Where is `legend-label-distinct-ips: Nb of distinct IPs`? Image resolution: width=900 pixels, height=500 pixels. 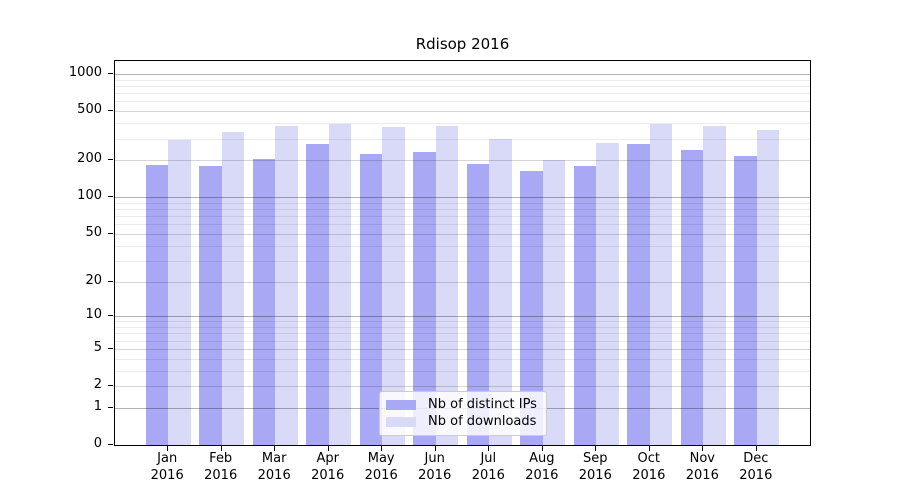
legend-label-distinct-ips: Nb of distinct IPs is located at coordinates (482, 404).